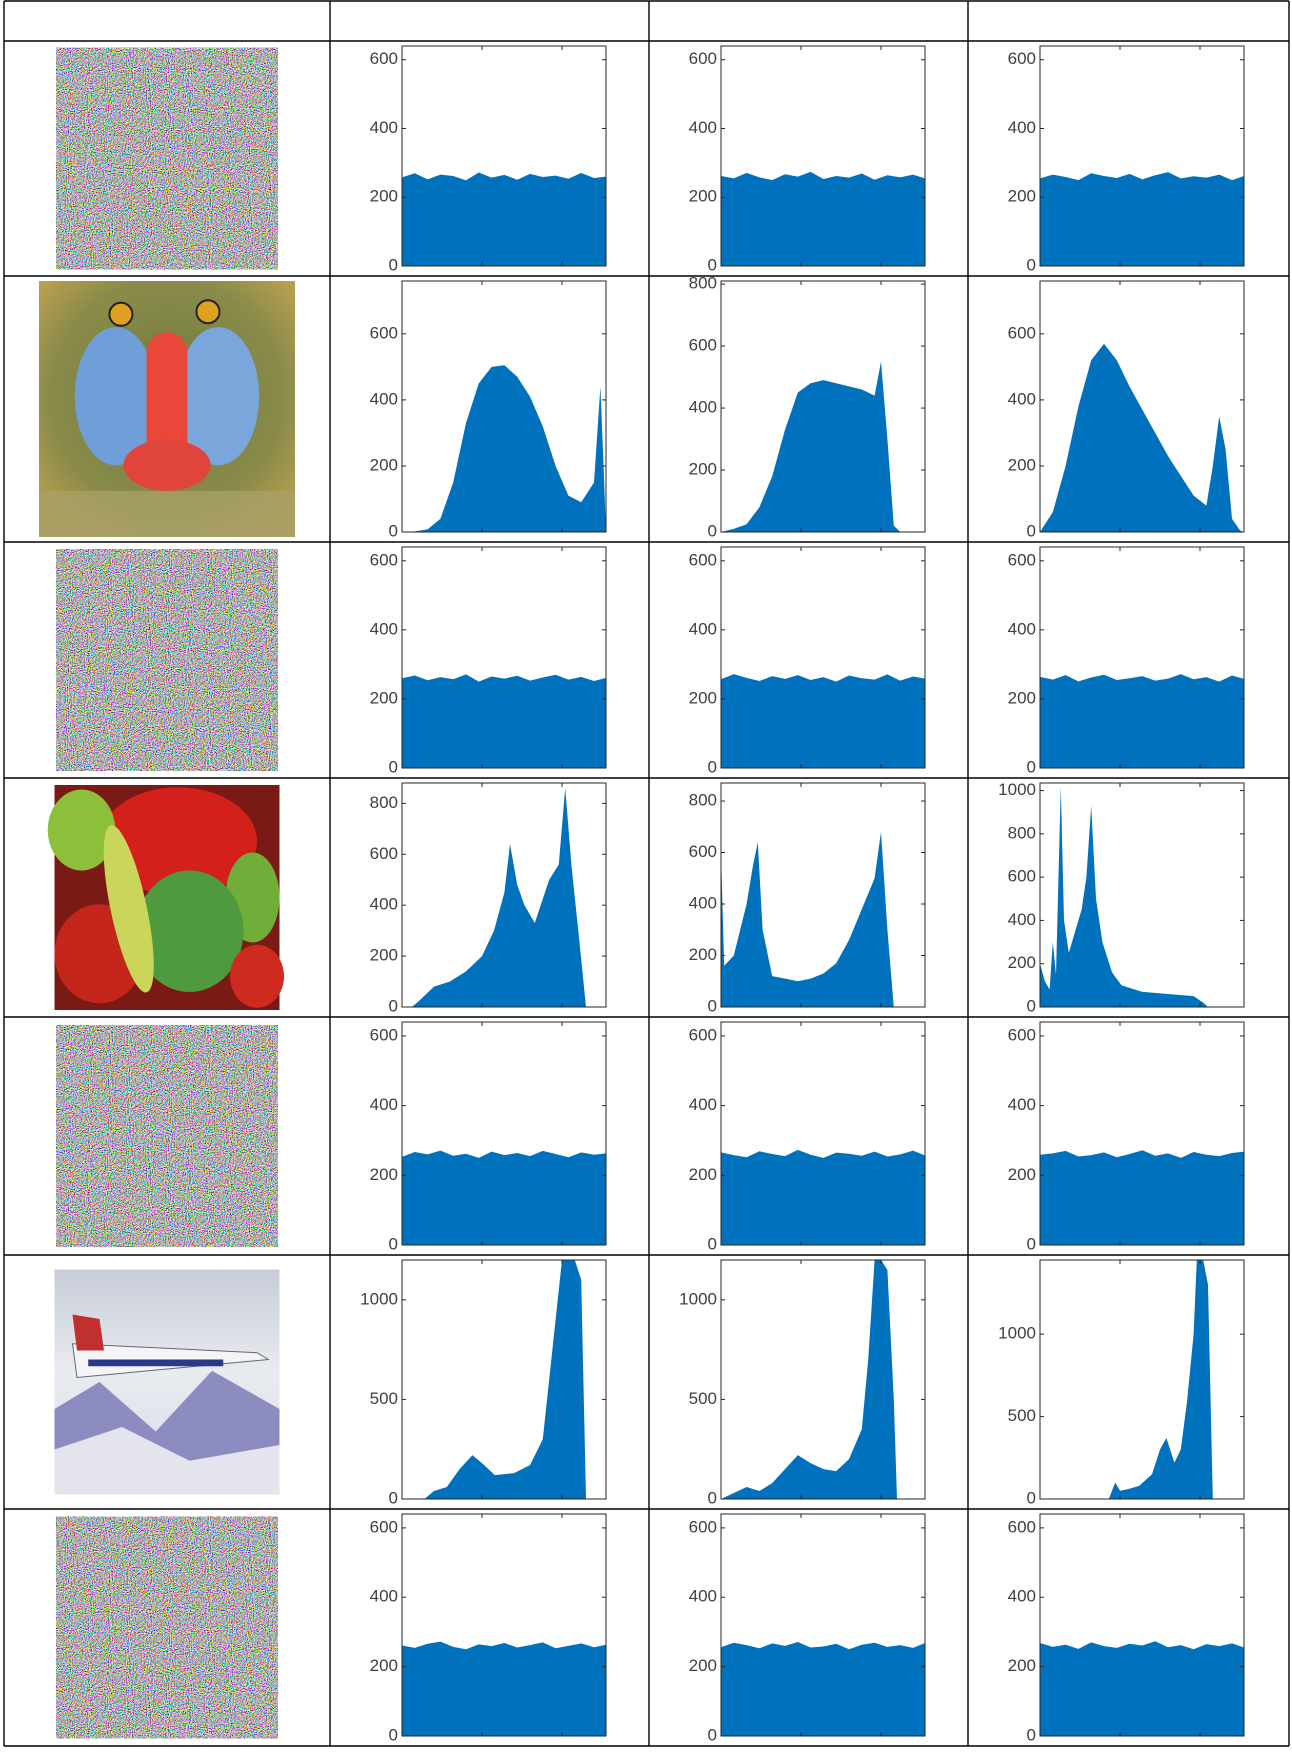  What do you see at coordinates (167, 513) in the screenshot?
I see `beard` at bounding box center [167, 513].